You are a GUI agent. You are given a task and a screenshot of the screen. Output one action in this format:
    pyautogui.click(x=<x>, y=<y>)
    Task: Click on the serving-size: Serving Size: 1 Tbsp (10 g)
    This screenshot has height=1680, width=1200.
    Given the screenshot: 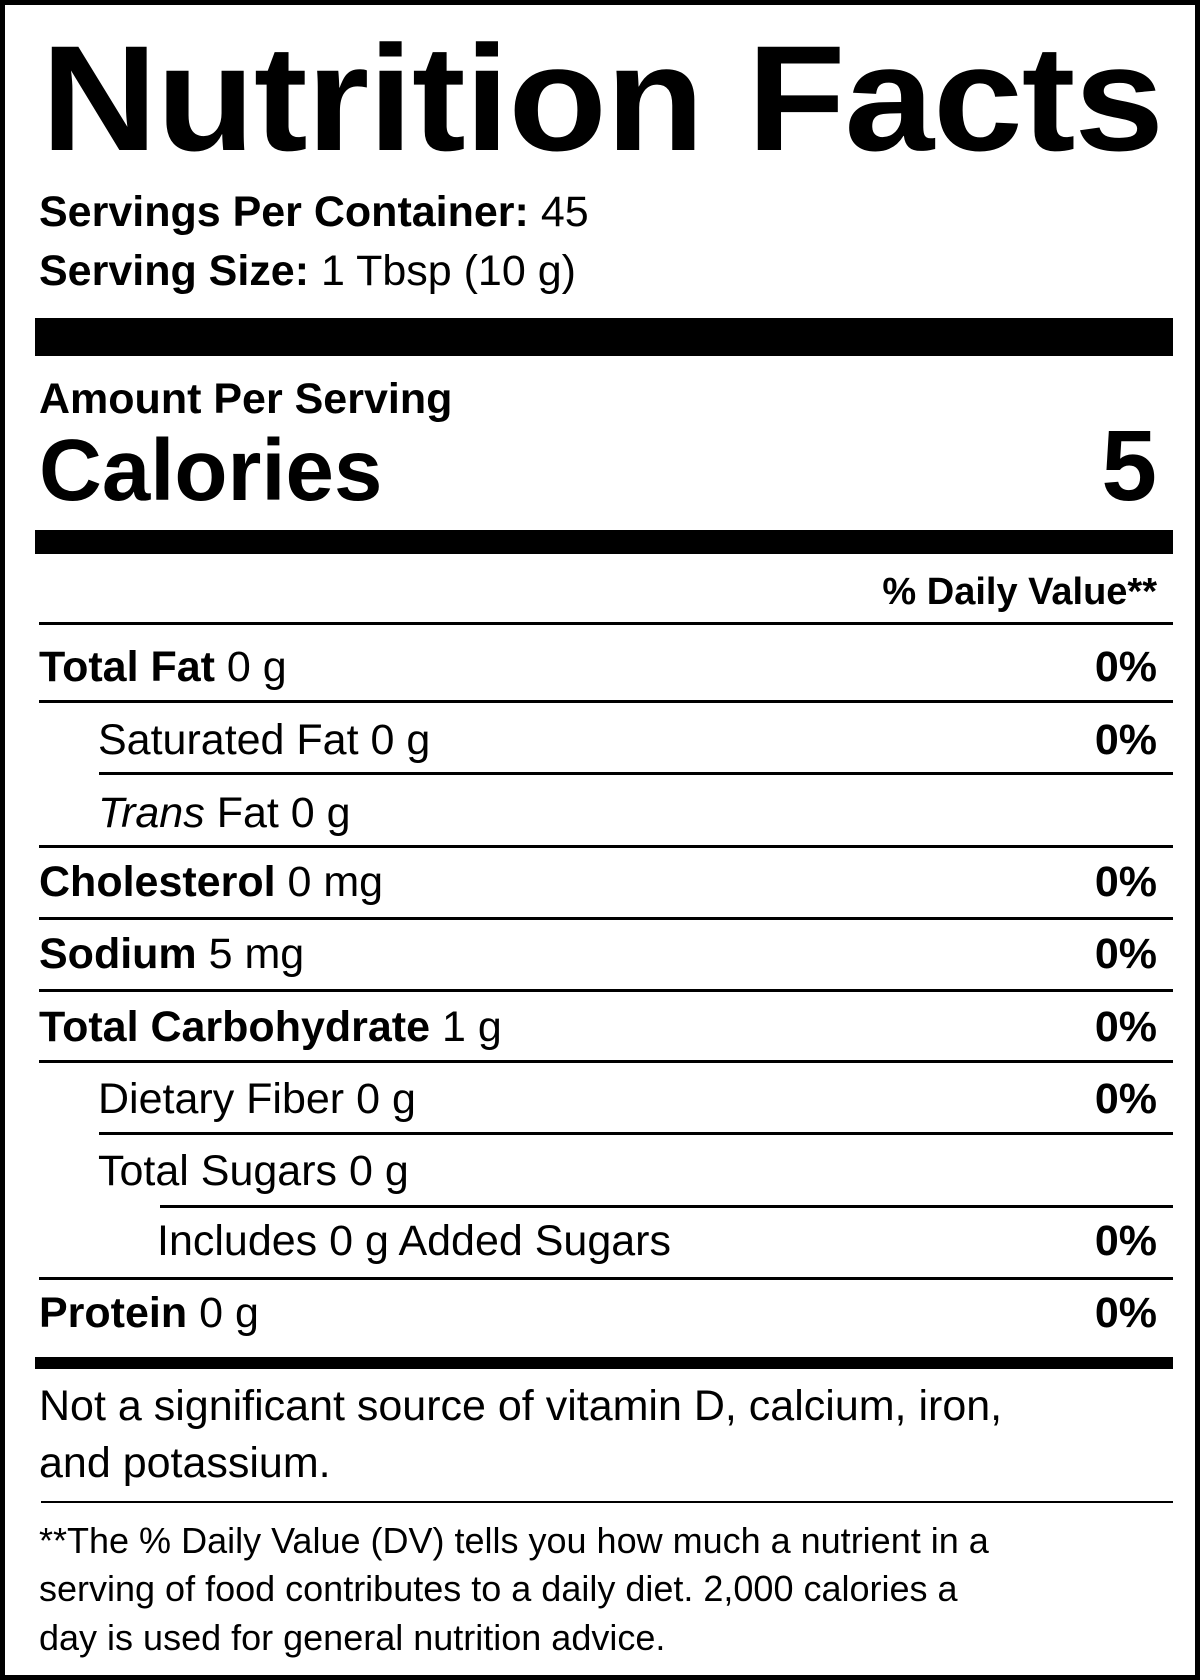 What is the action you would take?
    pyautogui.click(x=307, y=271)
    